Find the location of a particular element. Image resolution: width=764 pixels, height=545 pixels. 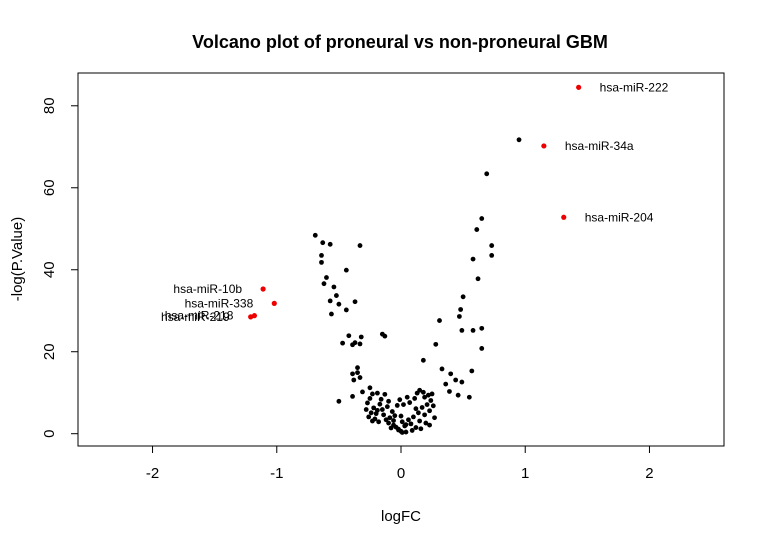

point-label: hsa-miR-10b is located at coordinates (207, 289).